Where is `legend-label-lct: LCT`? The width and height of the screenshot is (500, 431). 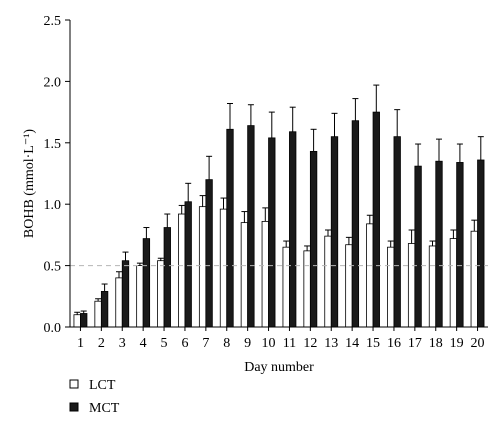 legend-label-lct: LCT is located at coordinates (102, 385).